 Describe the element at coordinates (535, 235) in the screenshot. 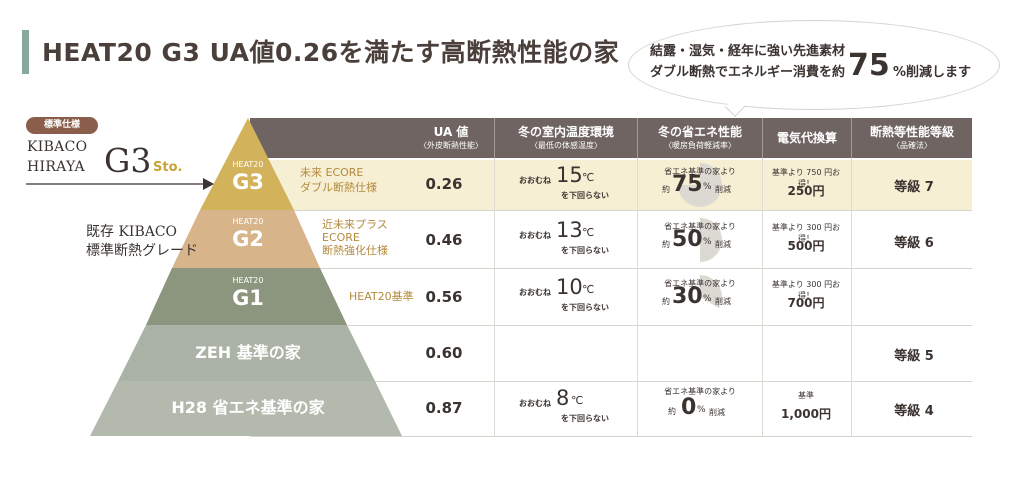

I see `temp-prefix-g2: おおむね` at that location.